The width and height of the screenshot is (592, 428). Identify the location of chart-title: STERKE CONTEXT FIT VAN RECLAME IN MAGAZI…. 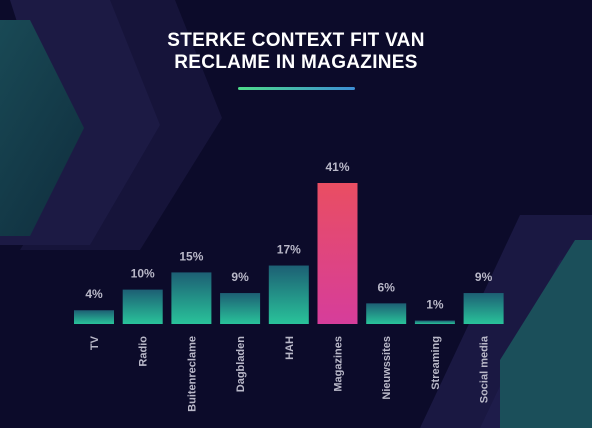
(296, 52).